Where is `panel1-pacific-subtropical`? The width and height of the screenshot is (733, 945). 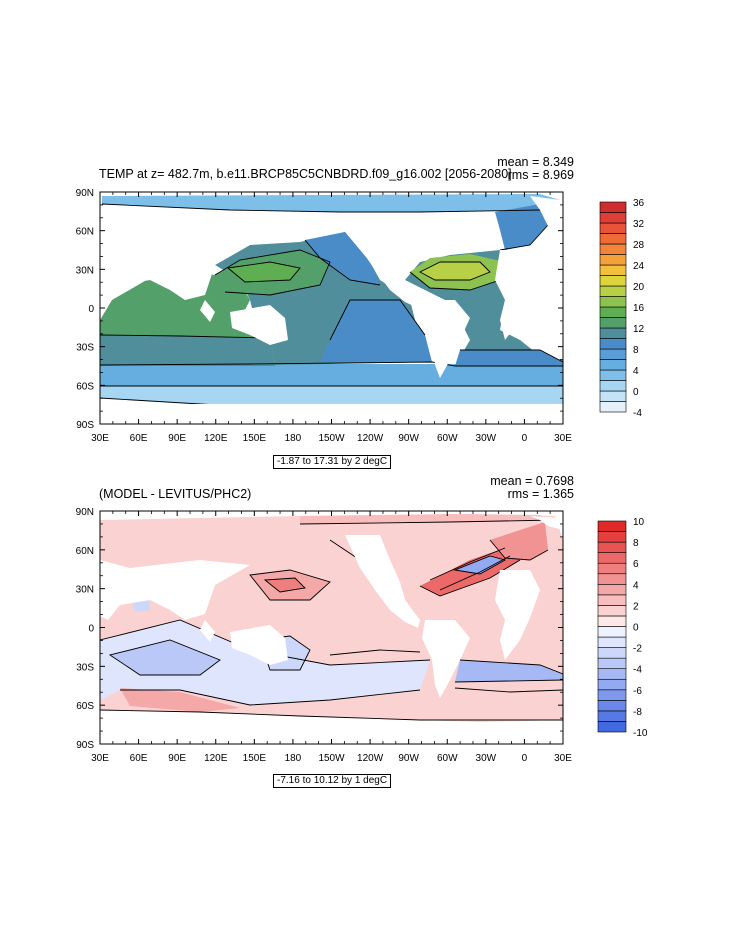
panel1-pacific-subtropical is located at coordinates (264, 272).